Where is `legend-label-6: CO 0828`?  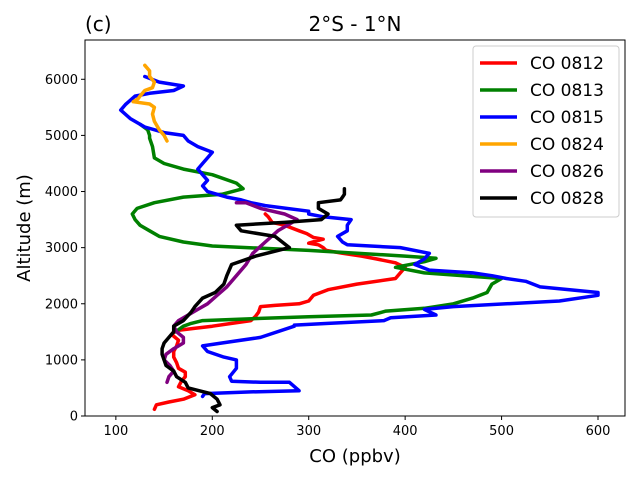 legend-label-6: CO 0828 is located at coordinates (567, 199).